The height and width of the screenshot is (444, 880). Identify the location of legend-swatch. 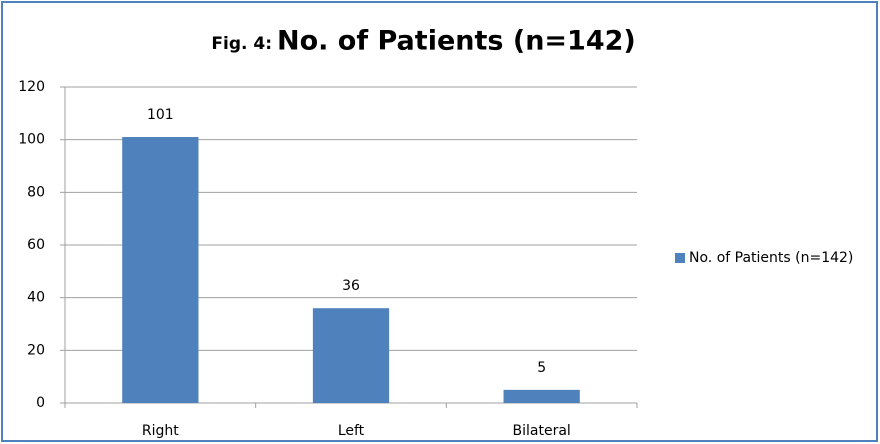
(680, 258).